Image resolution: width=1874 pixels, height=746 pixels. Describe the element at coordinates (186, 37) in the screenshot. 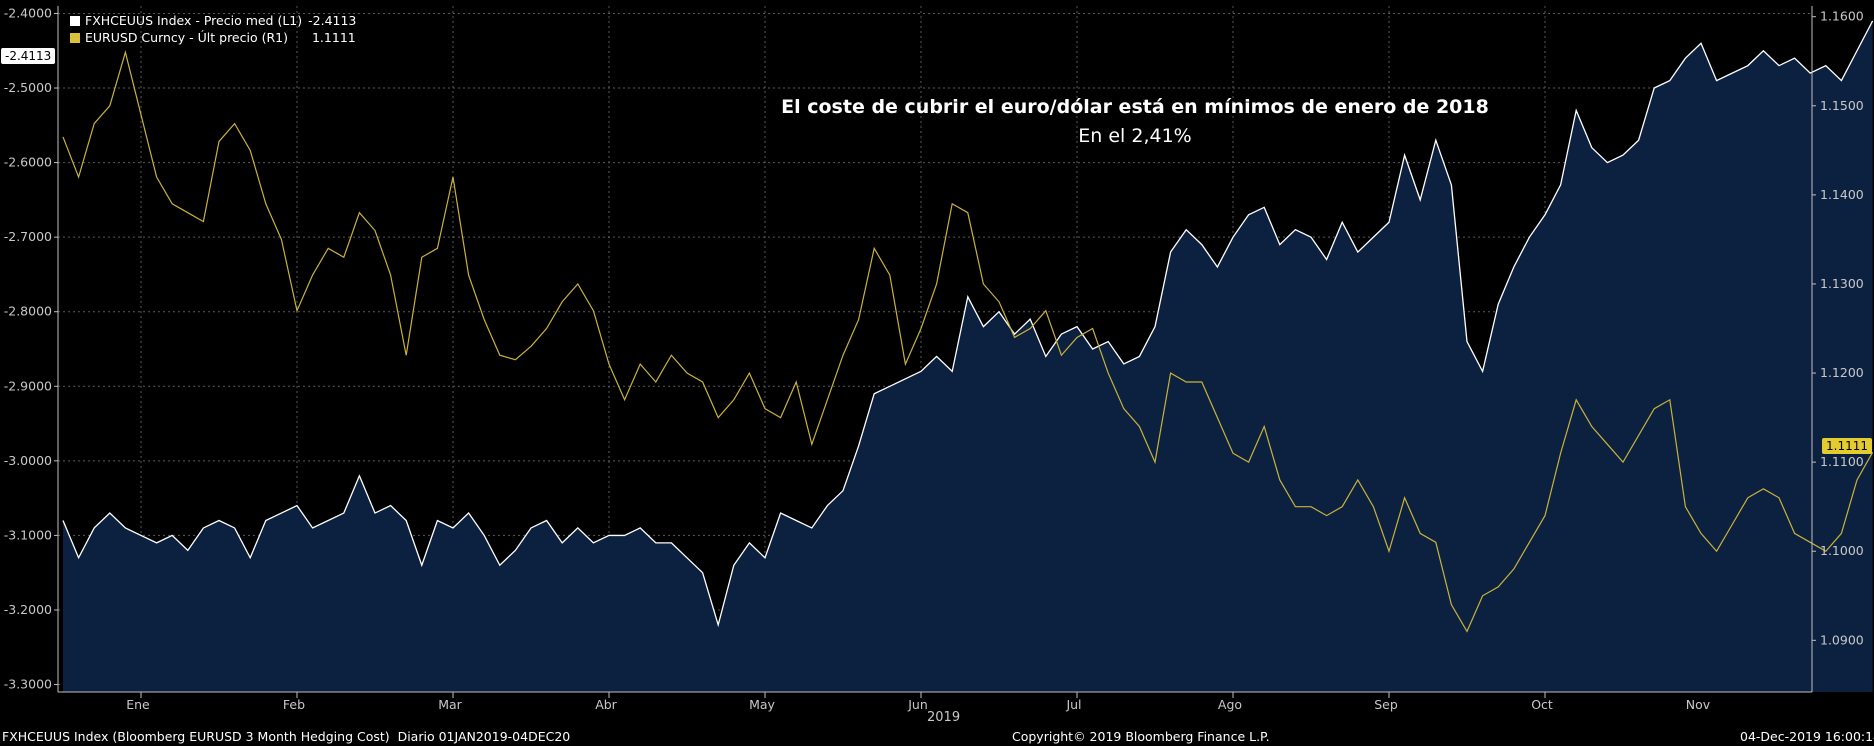

I see `legend-label-eurusd: EURUSD Curncy - Últ precio (R1)` at that location.